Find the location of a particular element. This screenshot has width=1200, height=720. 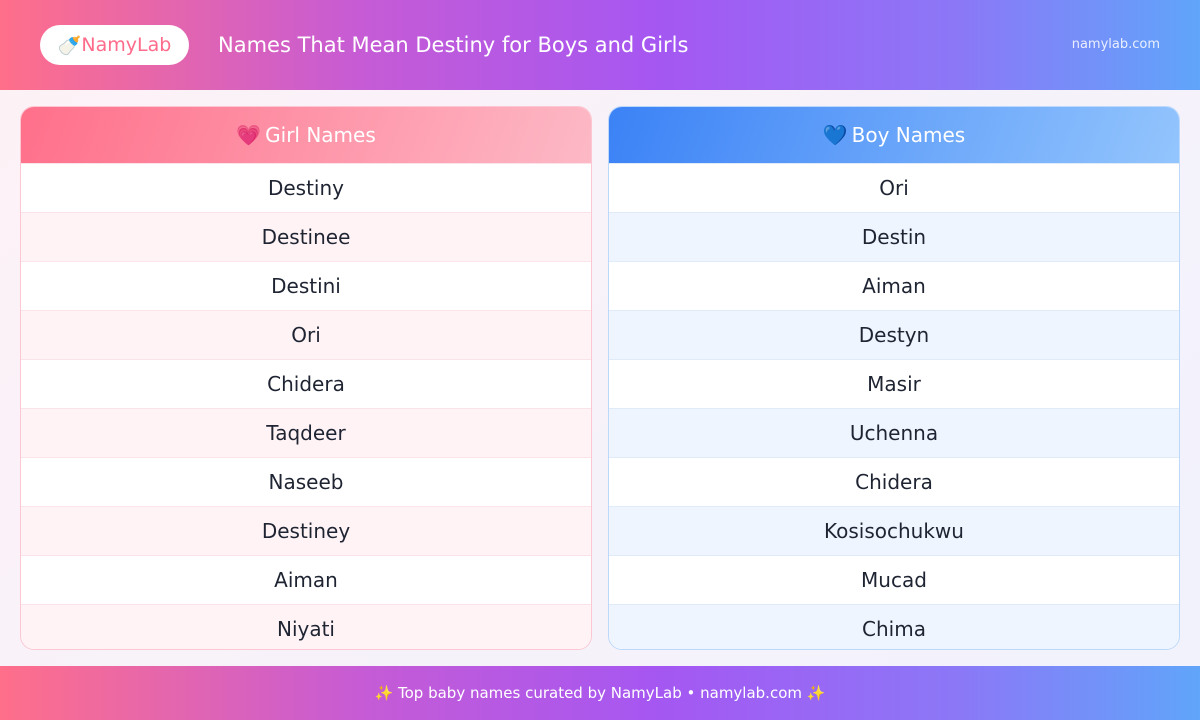

name-row: Destini is located at coordinates (306, 285).